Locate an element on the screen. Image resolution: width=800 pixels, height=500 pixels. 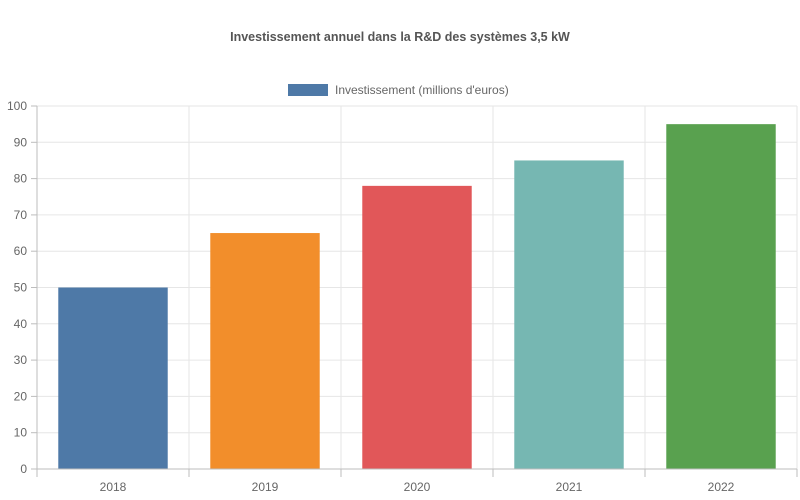
x-tick-label: 2020 is located at coordinates (417, 487).